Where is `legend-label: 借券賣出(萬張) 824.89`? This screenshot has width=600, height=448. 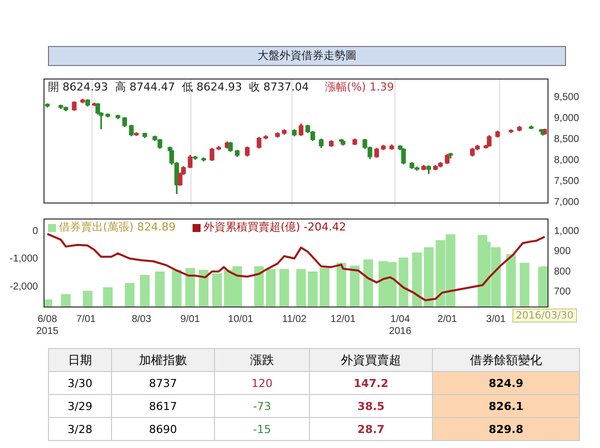
legend-label: 借券賣出(萬張) 824.89 is located at coordinates (117, 227).